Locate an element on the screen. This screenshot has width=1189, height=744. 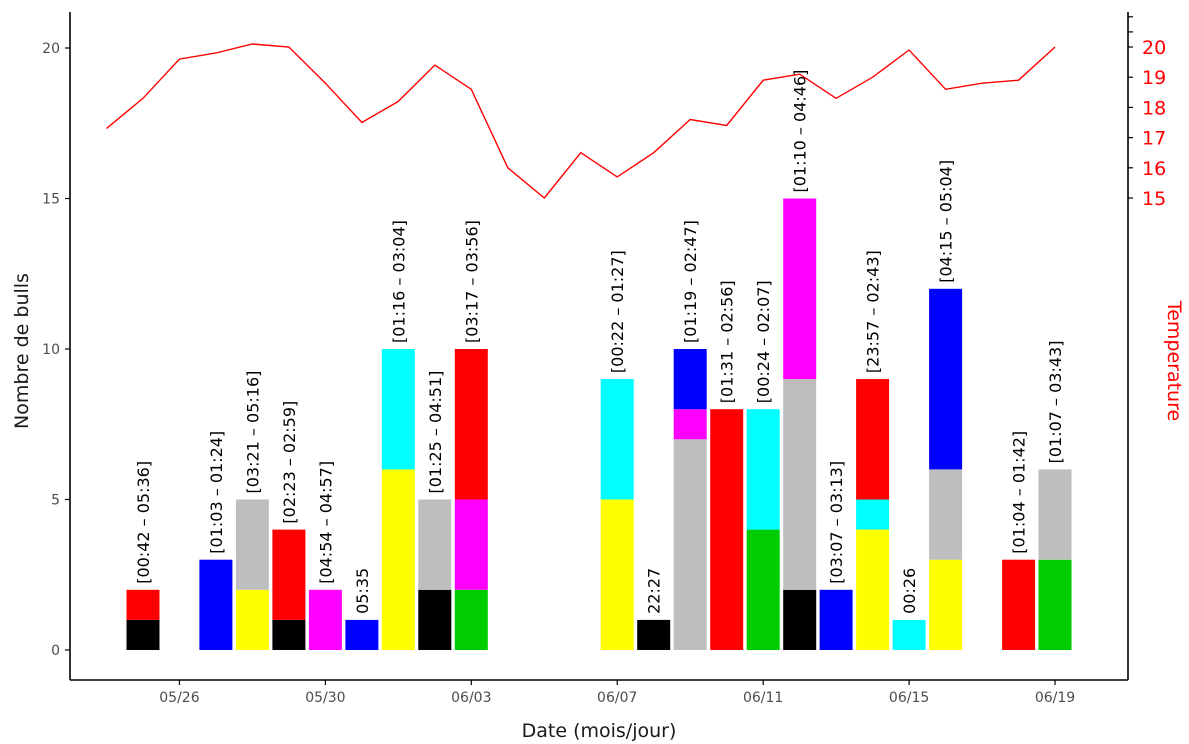
bar-label-06-02: [01:25 – 04:51] is located at coordinates (435, 432).